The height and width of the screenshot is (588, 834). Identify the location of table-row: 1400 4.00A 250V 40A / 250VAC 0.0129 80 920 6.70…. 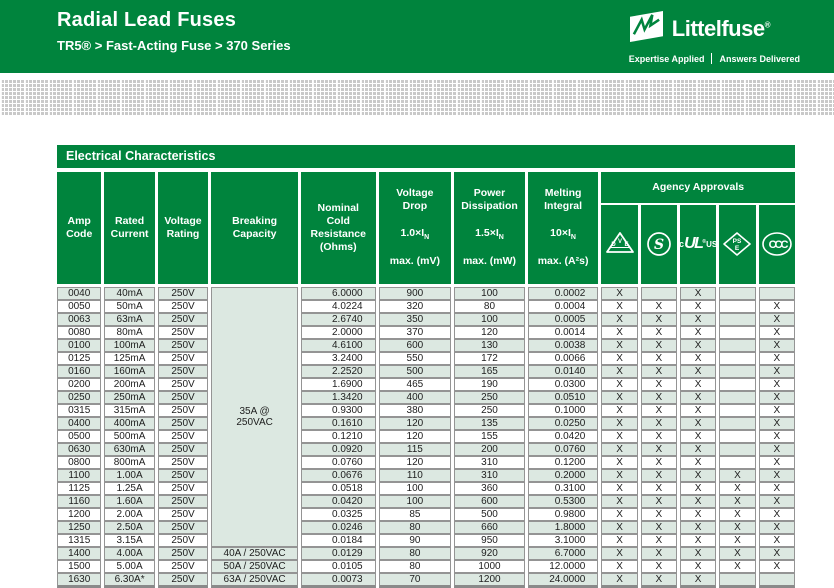
(426, 553).